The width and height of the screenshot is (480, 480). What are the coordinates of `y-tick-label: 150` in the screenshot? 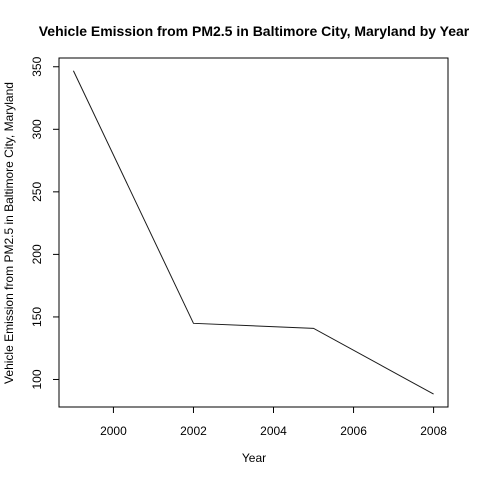 It's located at (37, 317).